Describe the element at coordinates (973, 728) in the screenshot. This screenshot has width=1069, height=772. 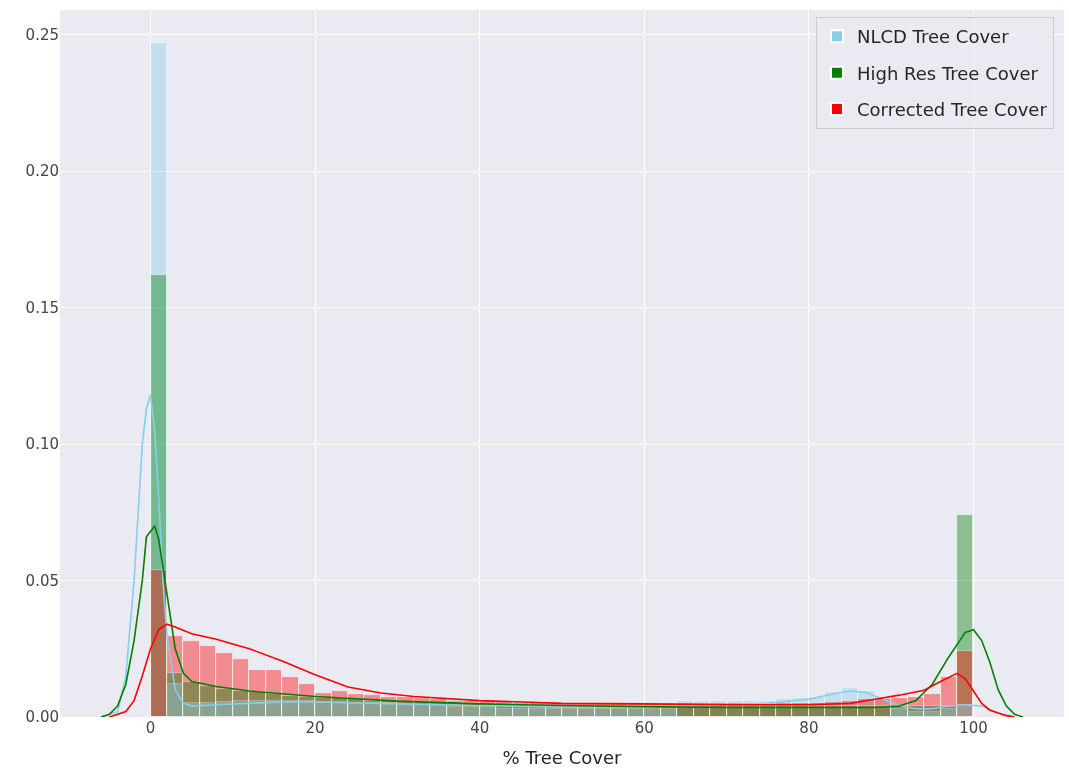
I see `x-tick-label: 100` at that location.